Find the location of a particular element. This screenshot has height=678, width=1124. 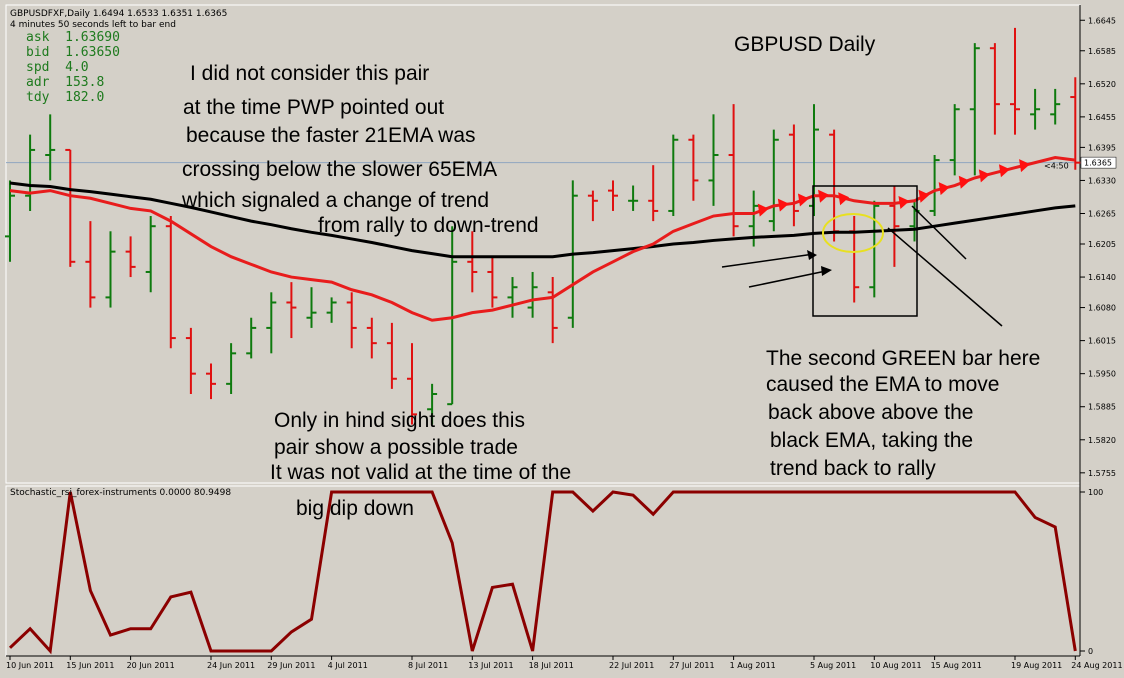

time-tick-label: 10 Jun 2011 is located at coordinates (30, 665).